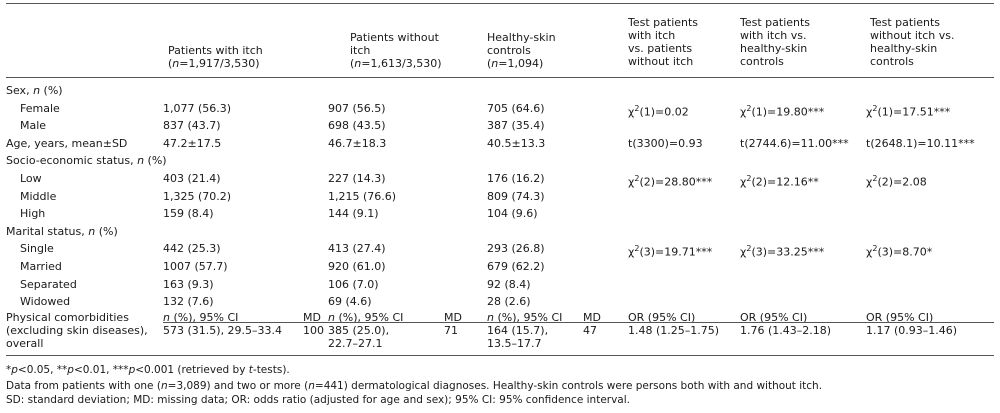 The width and height of the screenshot is (1000, 413). What do you see at coordinates (500, 355) in the screenshot?
I see `table-bottom-rule` at bounding box center [500, 355].